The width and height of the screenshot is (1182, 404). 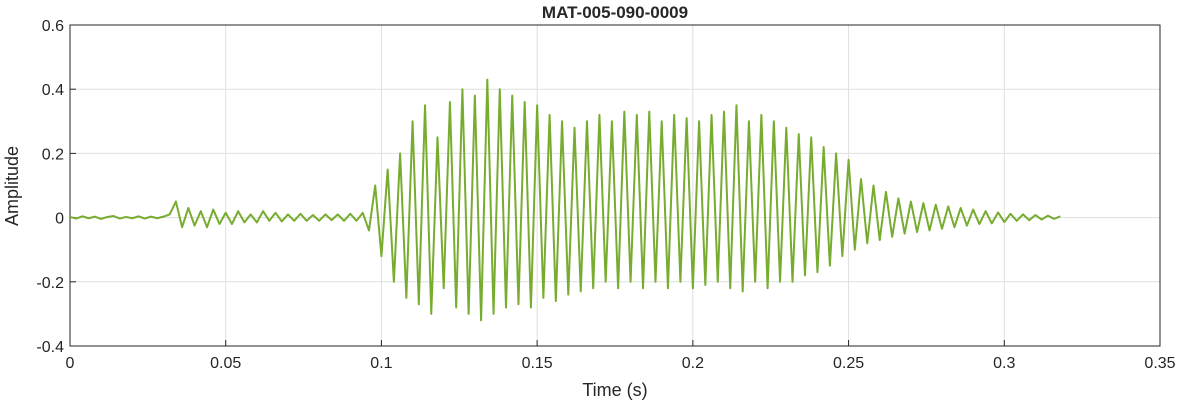 What do you see at coordinates (59, 219) in the screenshot?
I see `y-tick-label: 0` at bounding box center [59, 219].